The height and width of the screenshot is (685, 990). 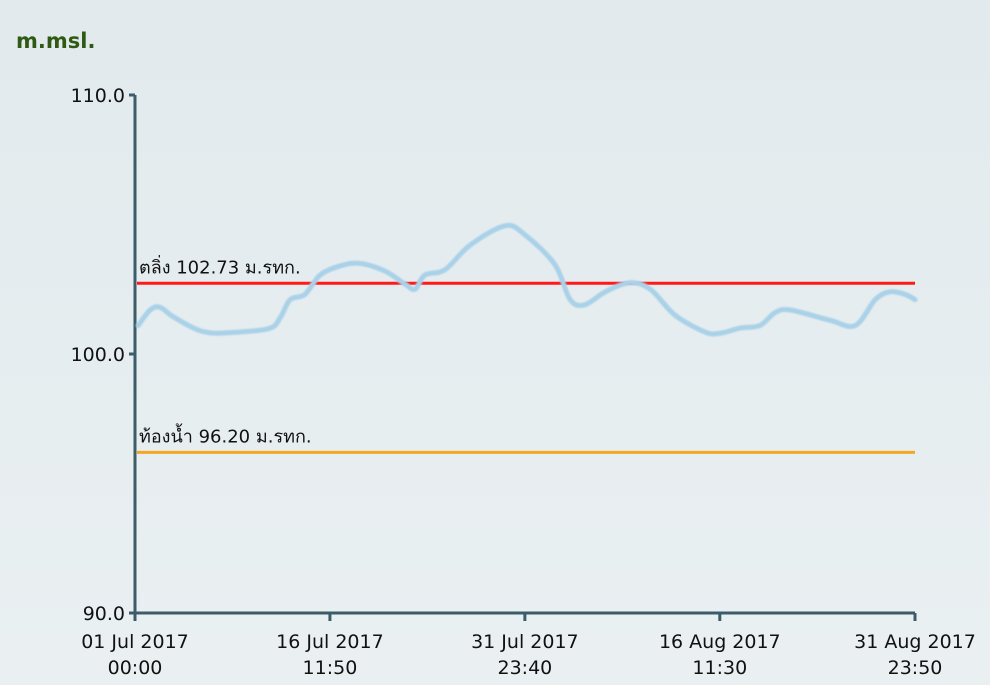 I want to click on y-axis-label: m.msl., so click(x=55, y=41).